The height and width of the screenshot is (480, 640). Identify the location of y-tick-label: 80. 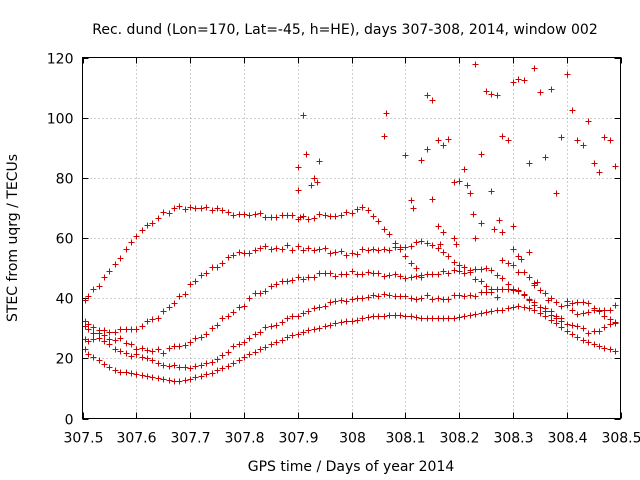
(65, 180).